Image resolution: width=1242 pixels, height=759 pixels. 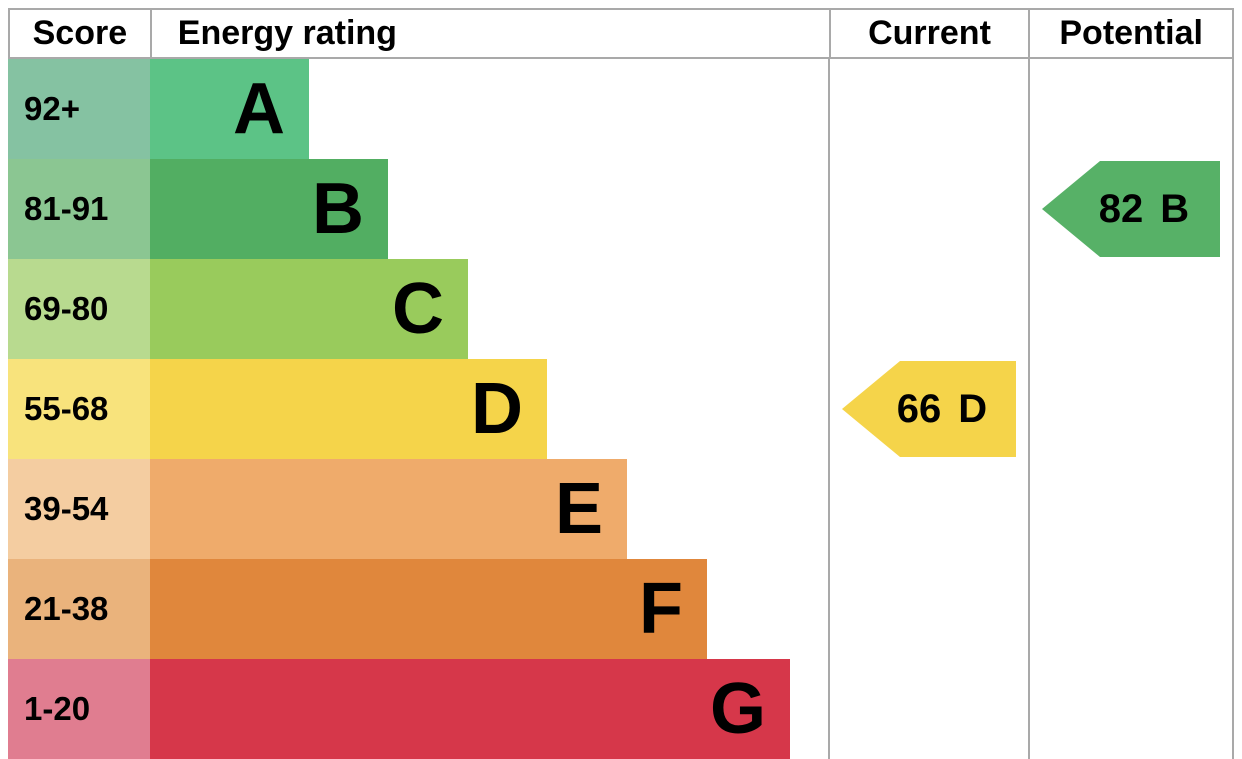 I want to click on band-bar-track: E, so click(x=489, y=509).